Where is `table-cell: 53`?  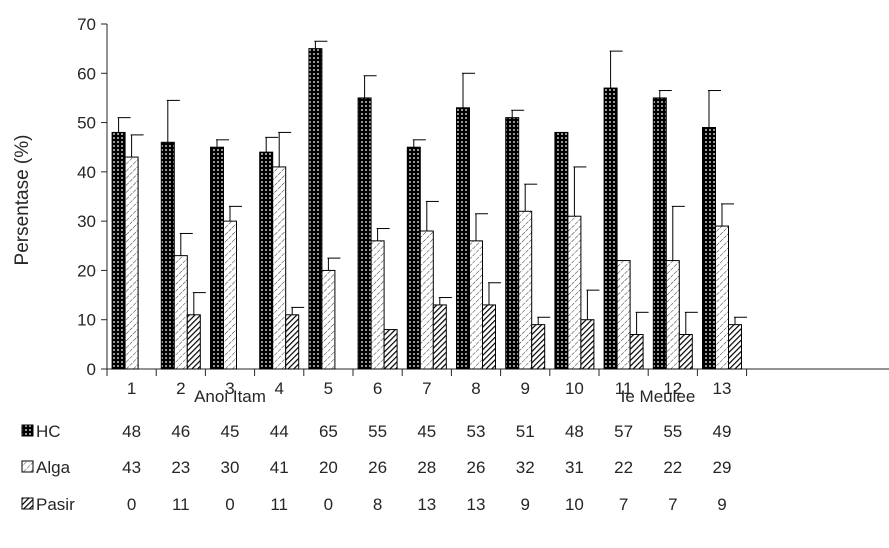
table-cell: 53 is located at coordinates (476, 431).